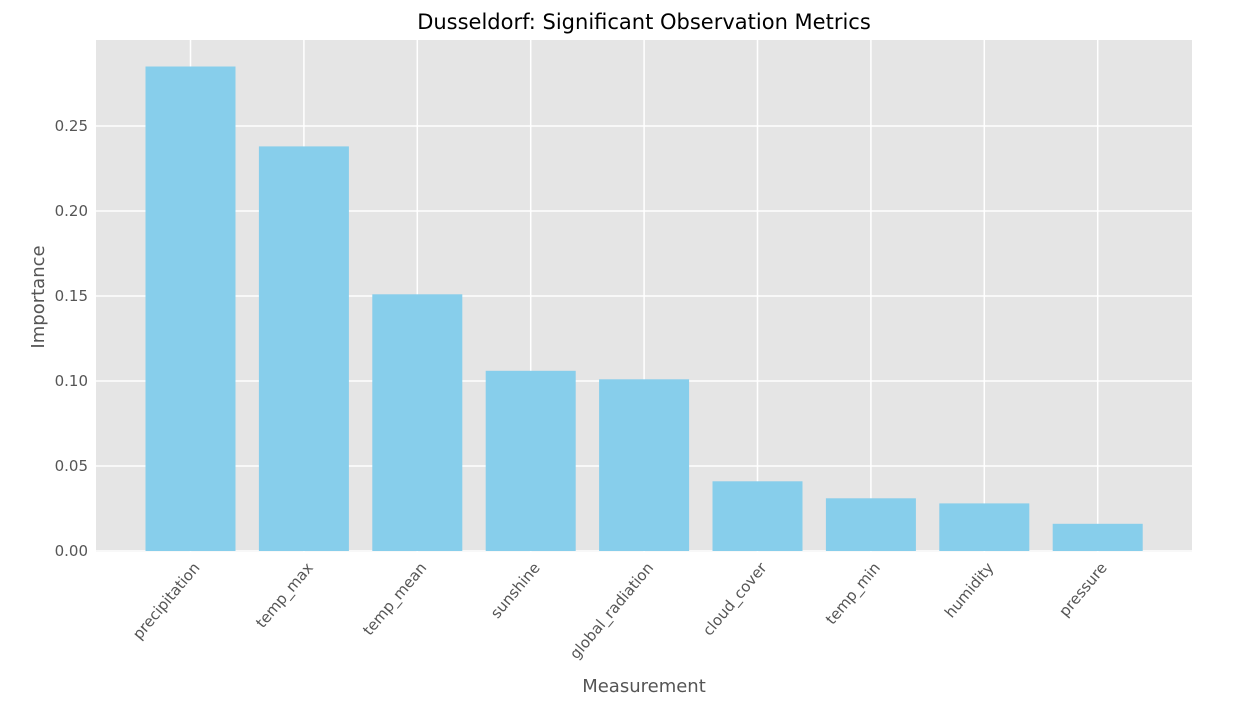  Describe the element at coordinates (190, 308) in the screenshot. I see `bar-precipitation` at that location.